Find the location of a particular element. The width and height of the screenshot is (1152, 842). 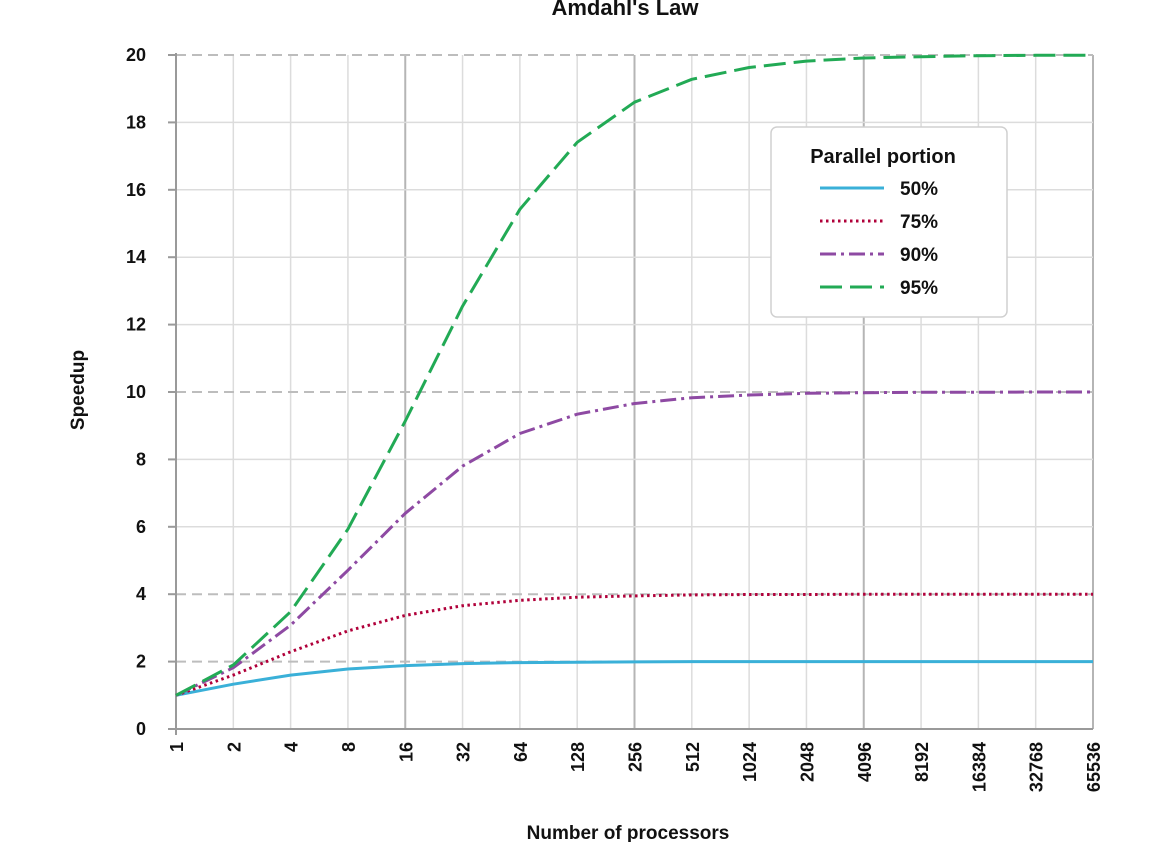

legend: Parallel portion 50% 75% 90% 95% is located at coordinates (889, 222).